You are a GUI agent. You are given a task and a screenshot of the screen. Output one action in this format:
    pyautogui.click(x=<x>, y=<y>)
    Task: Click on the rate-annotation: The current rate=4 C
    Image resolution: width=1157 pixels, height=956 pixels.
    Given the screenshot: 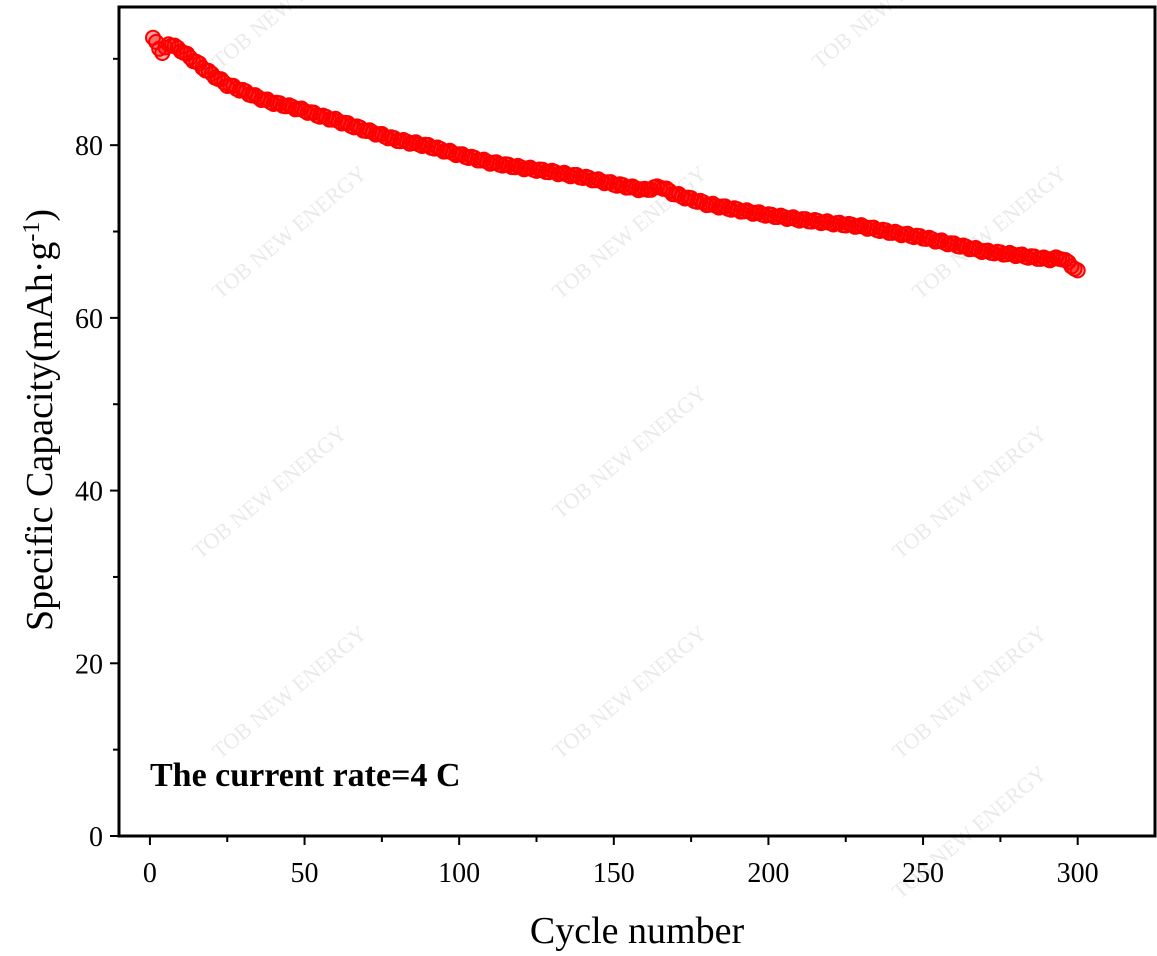 What is the action you would take?
    pyautogui.click(x=305, y=775)
    